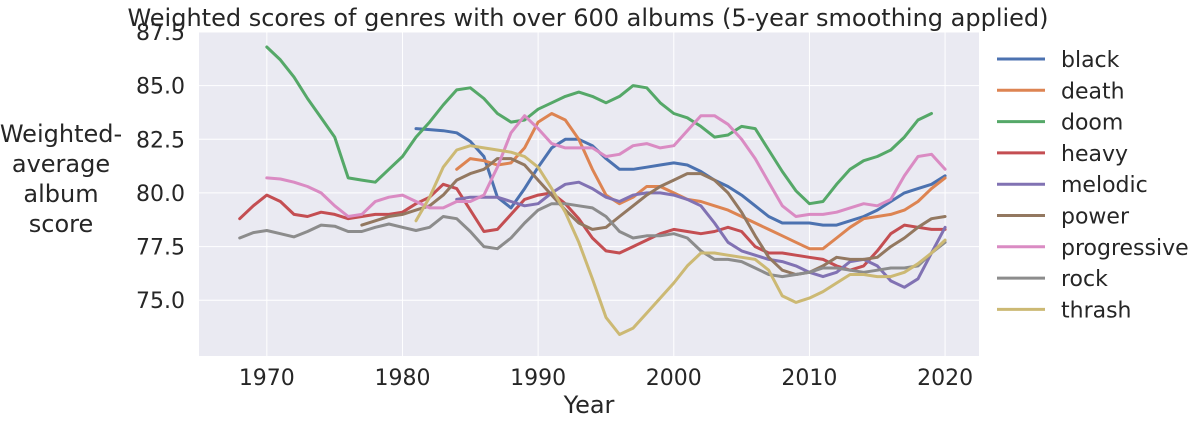  I want to click on legend-label-doom: doom, so click(1092, 123).